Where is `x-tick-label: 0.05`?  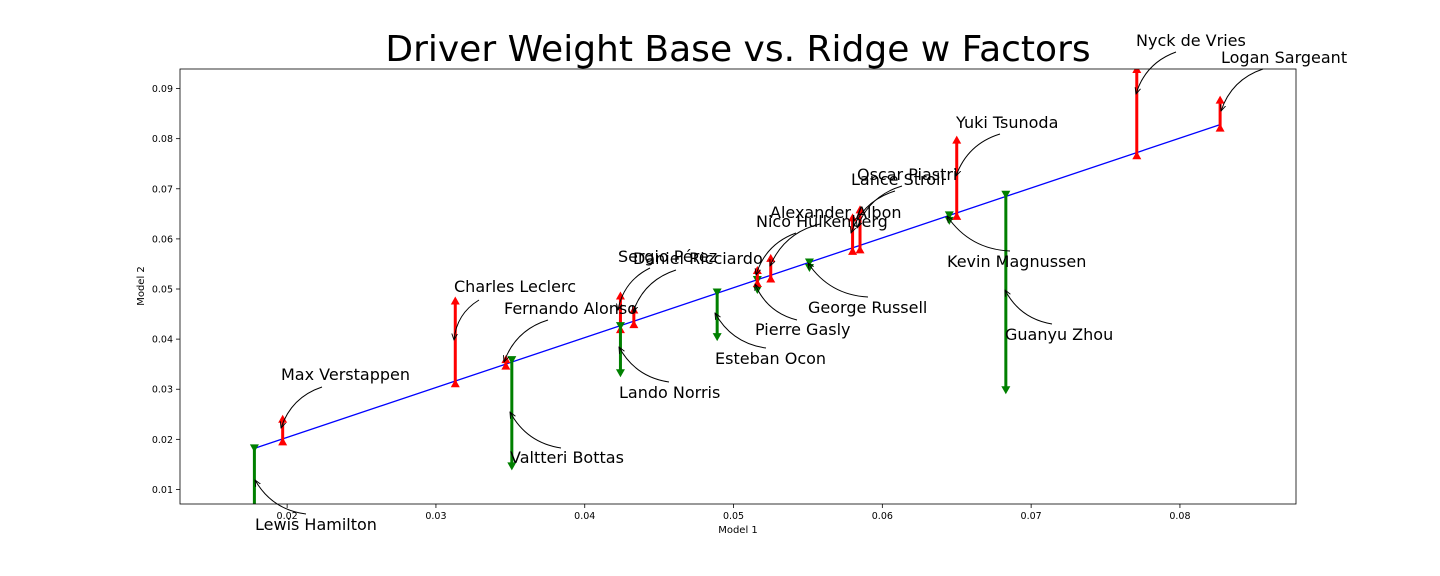
x-tick-label: 0.05 is located at coordinates (733, 516).